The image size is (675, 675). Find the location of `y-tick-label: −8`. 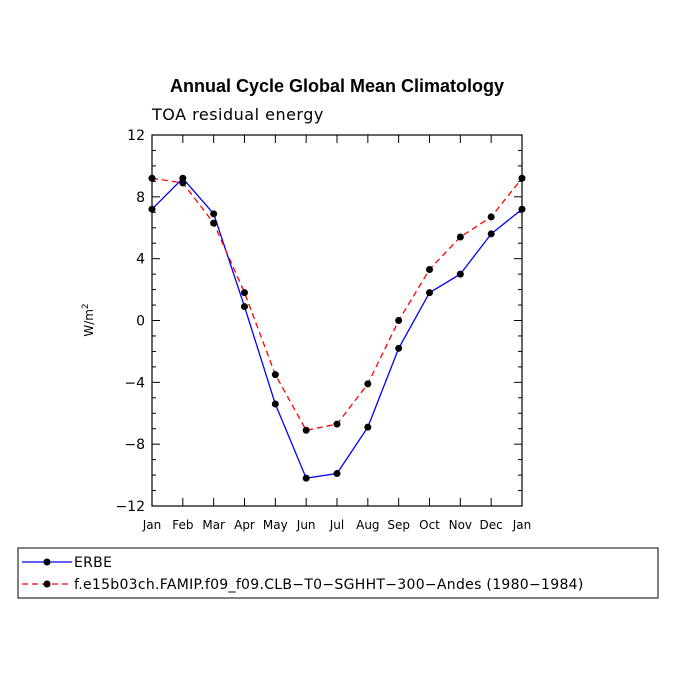

y-tick-label: −8 is located at coordinates (134, 445).